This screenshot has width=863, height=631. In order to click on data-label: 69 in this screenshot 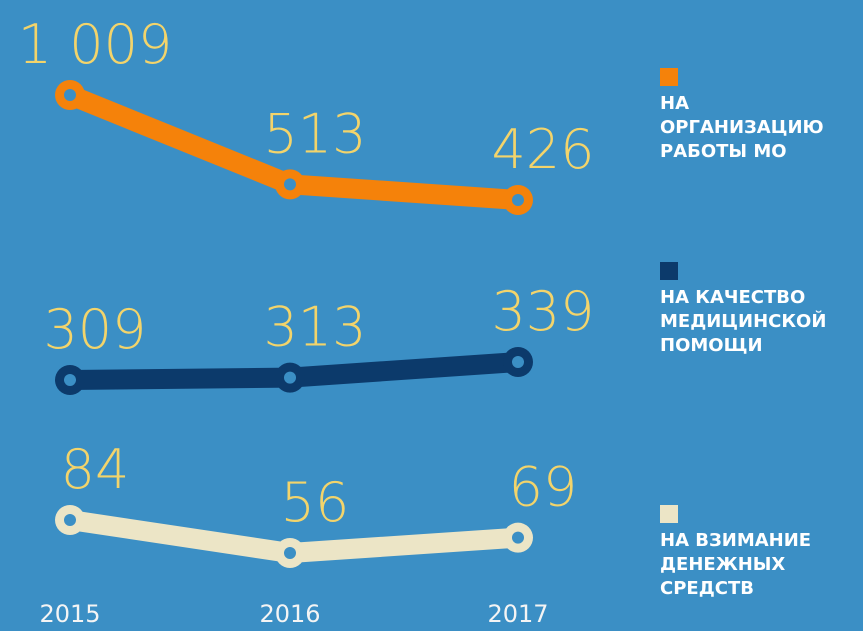, I will do `click(543, 487)`.